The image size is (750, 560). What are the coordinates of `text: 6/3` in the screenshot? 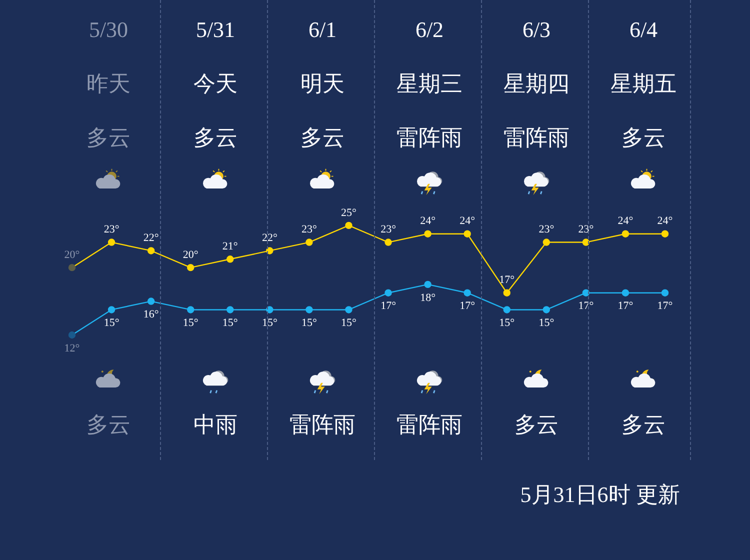 It's located at (536, 30).